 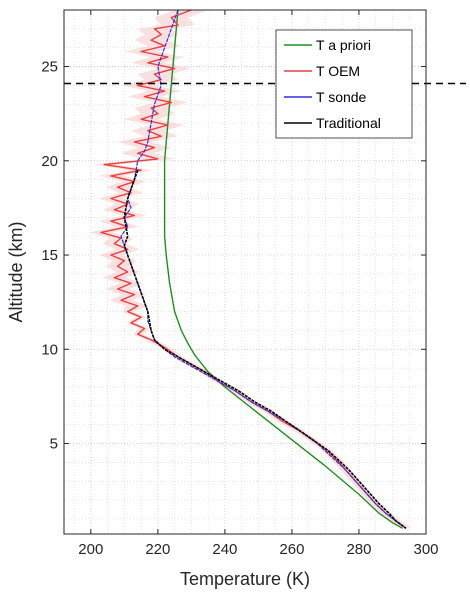 I want to click on legend-label: T OEM, so click(x=338, y=71).